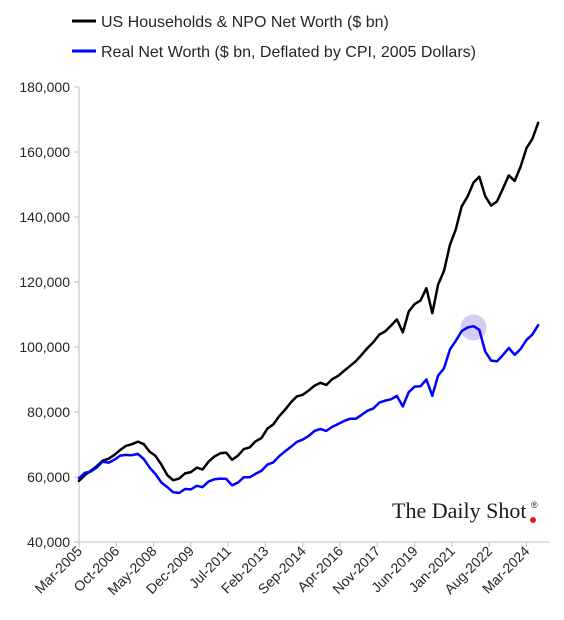 This screenshot has height=620, width=564. I want to click on y-tick-label: 60,000, so click(48, 477).